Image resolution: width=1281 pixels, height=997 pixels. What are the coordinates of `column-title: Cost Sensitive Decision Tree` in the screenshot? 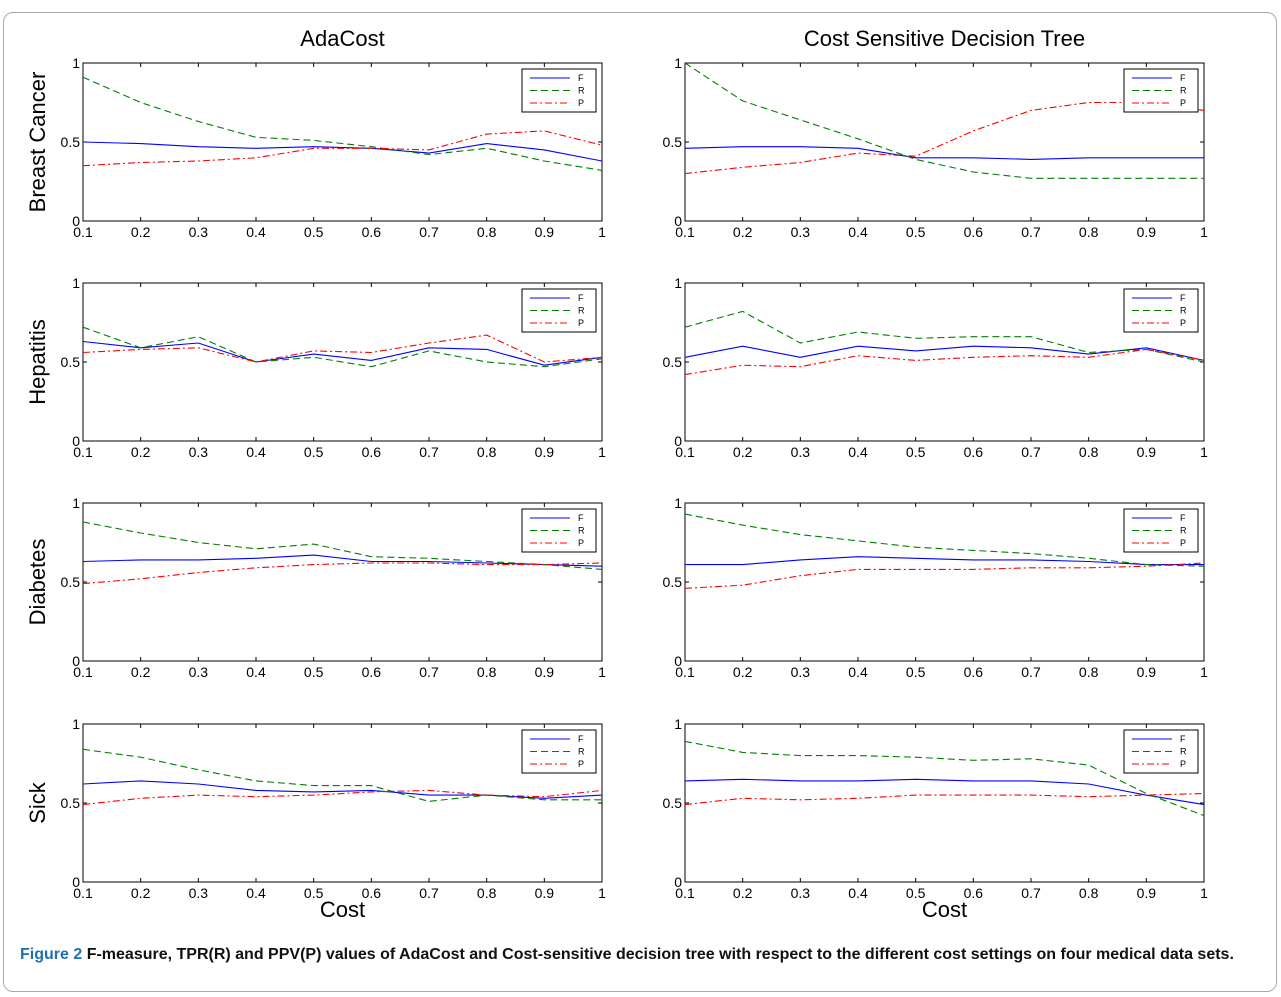 It's located at (944, 38).